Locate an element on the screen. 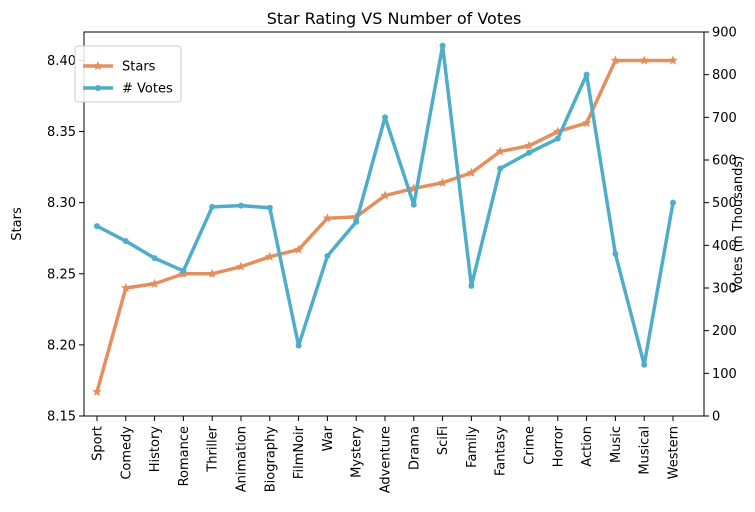  y-tick-label: 8.40 is located at coordinates (61, 61).